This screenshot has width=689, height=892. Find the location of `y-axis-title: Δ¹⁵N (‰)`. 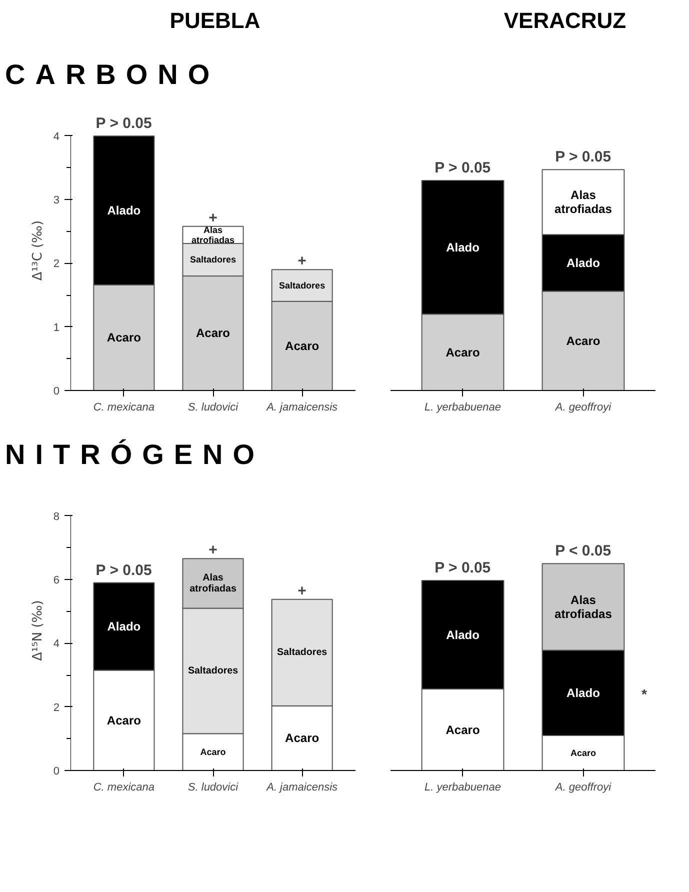

y-axis-title: Δ¹⁵N (‰) is located at coordinates (38, 630).